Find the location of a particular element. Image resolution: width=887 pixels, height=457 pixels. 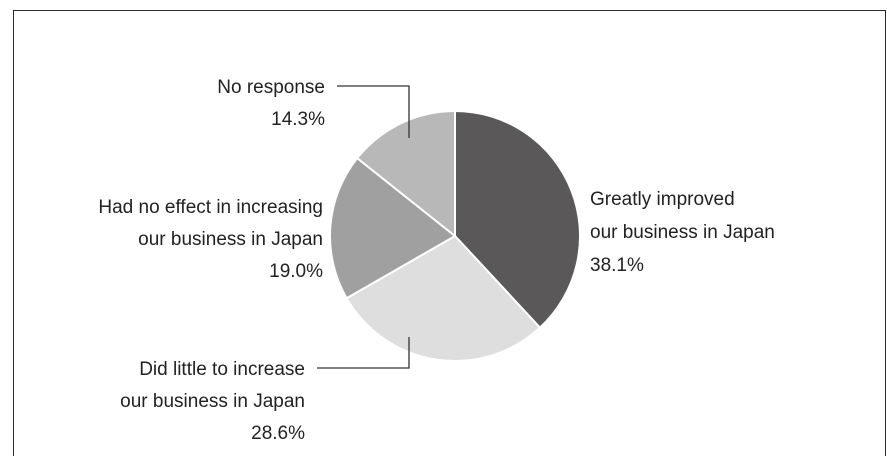

label-had-no-effect-line1: Had no effect in increasing is located at coordinates (210, 207).